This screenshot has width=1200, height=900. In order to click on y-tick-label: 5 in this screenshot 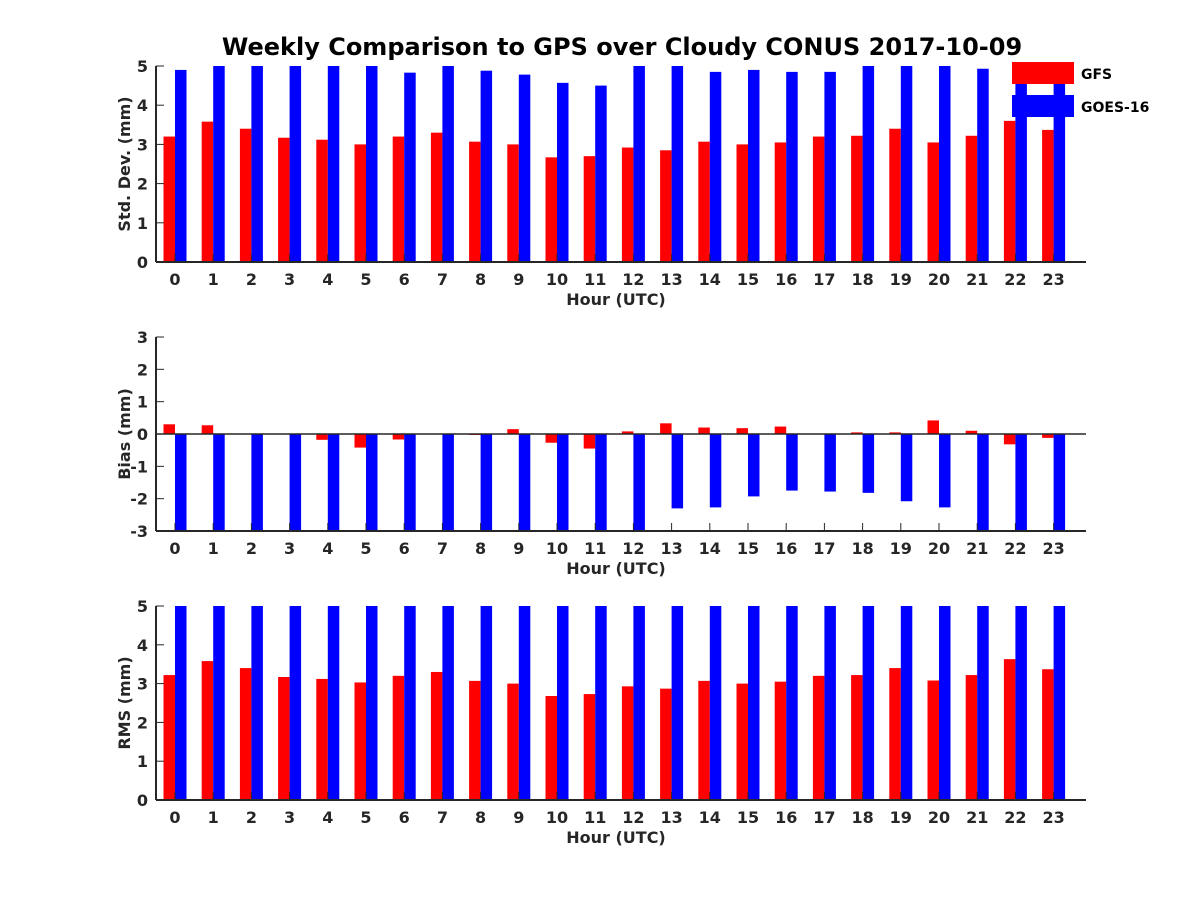, I will do `click(142, 66)`.